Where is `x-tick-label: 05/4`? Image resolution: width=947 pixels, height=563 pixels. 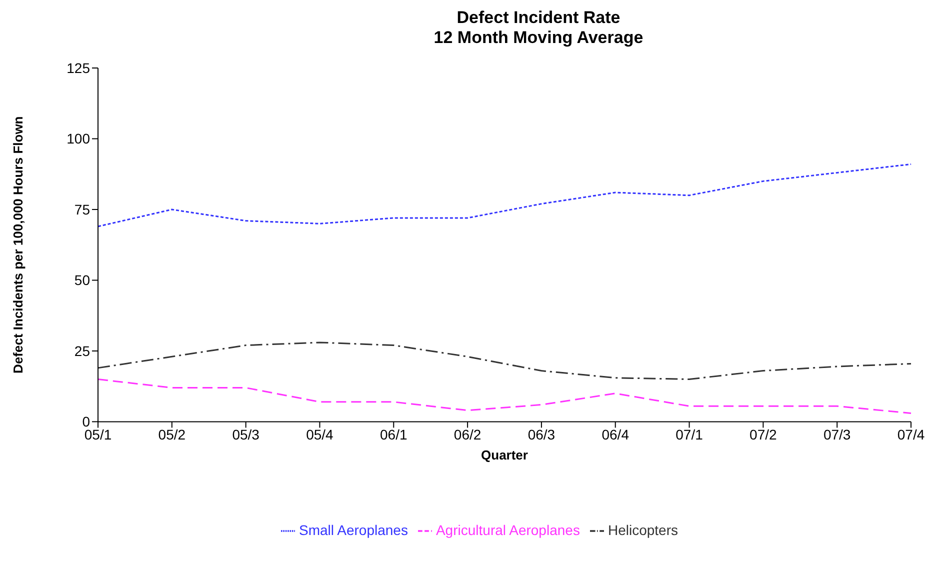
x-tick-label: 05/4 is located at coordinates (320, 434).